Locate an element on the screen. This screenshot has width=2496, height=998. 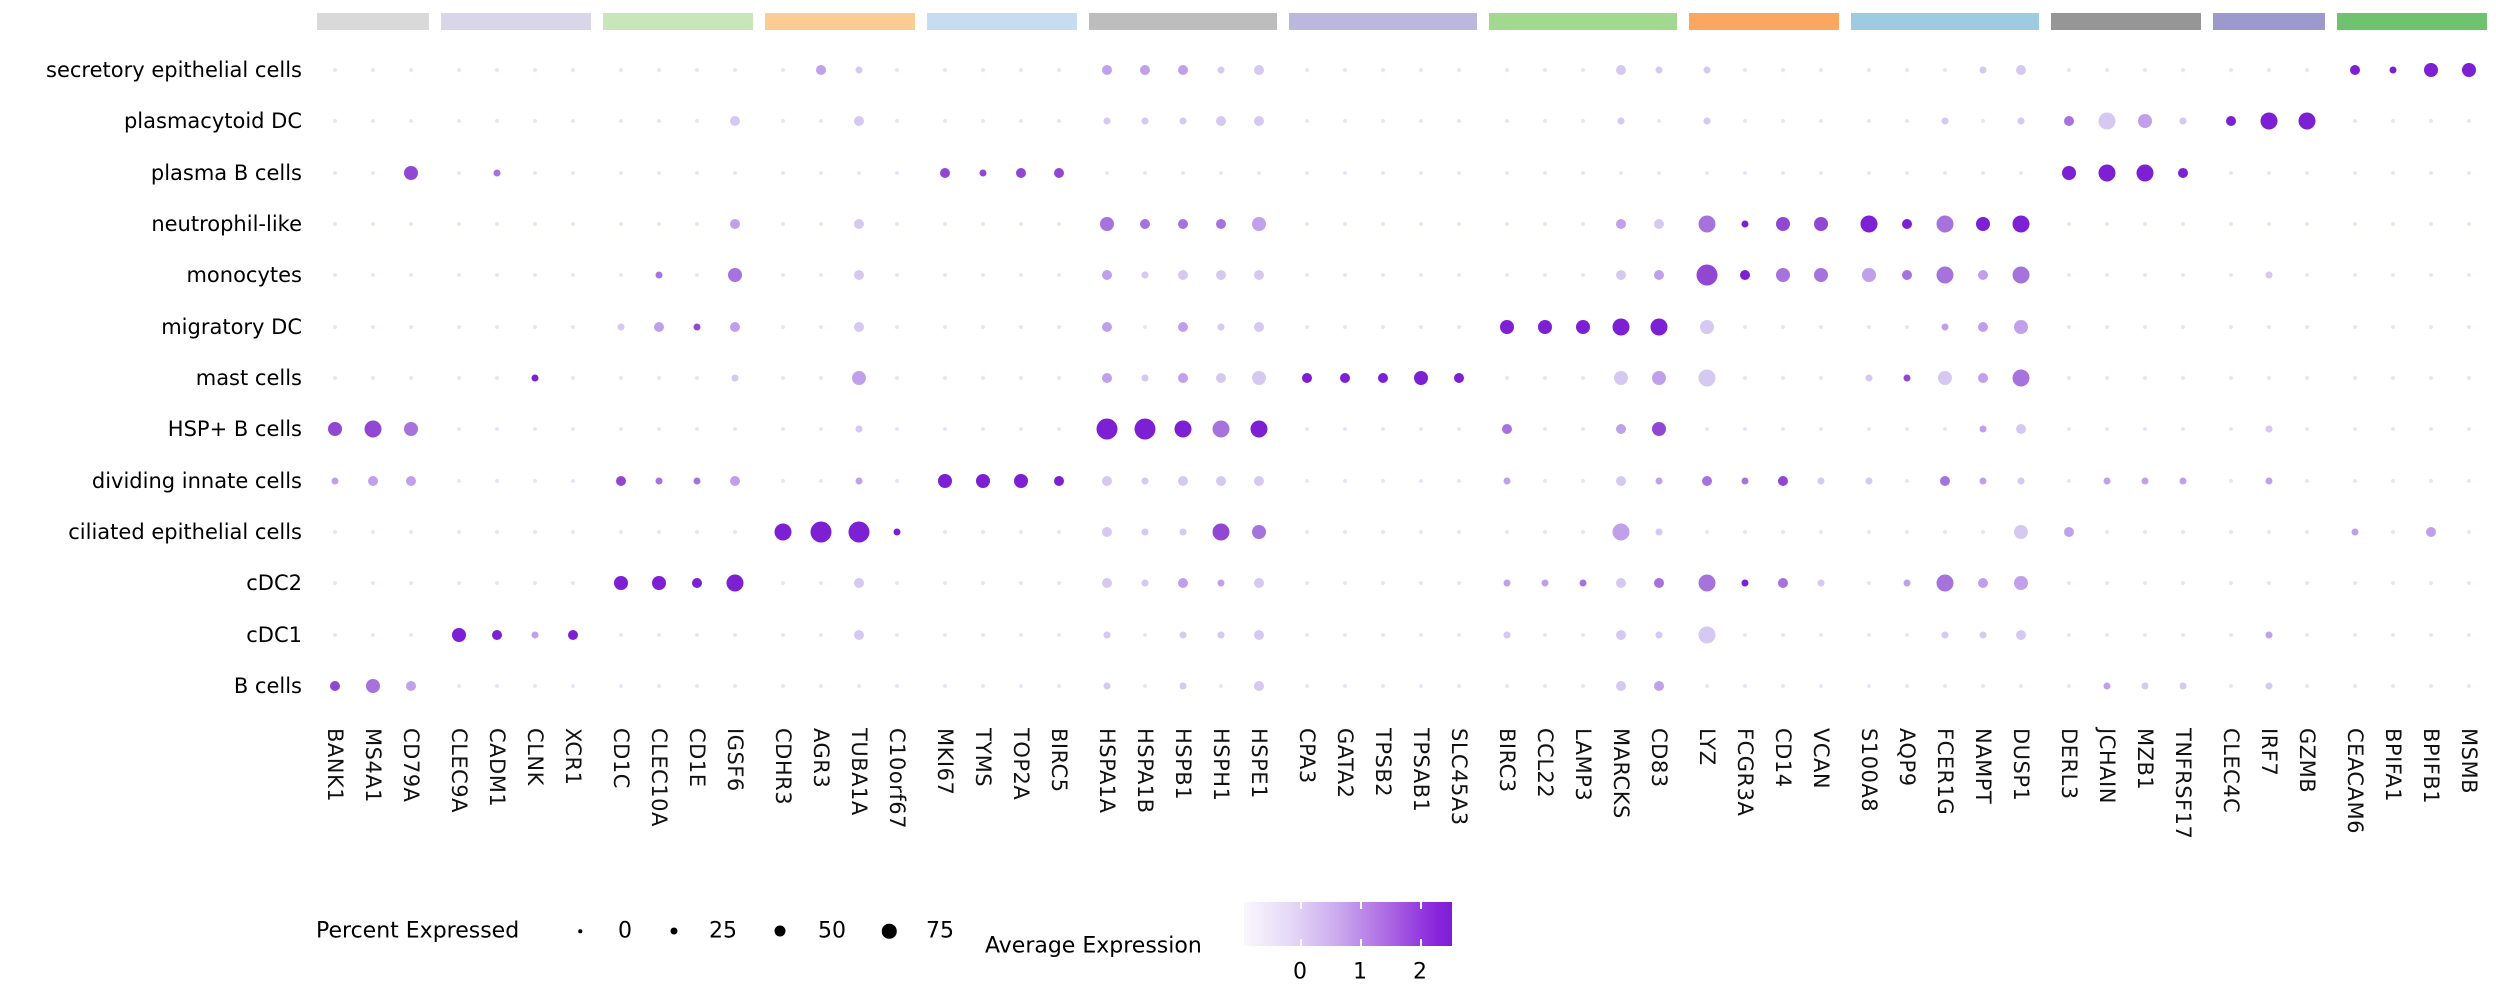
gene-label: CEACAM6 is located at coordinates (2355, 781).